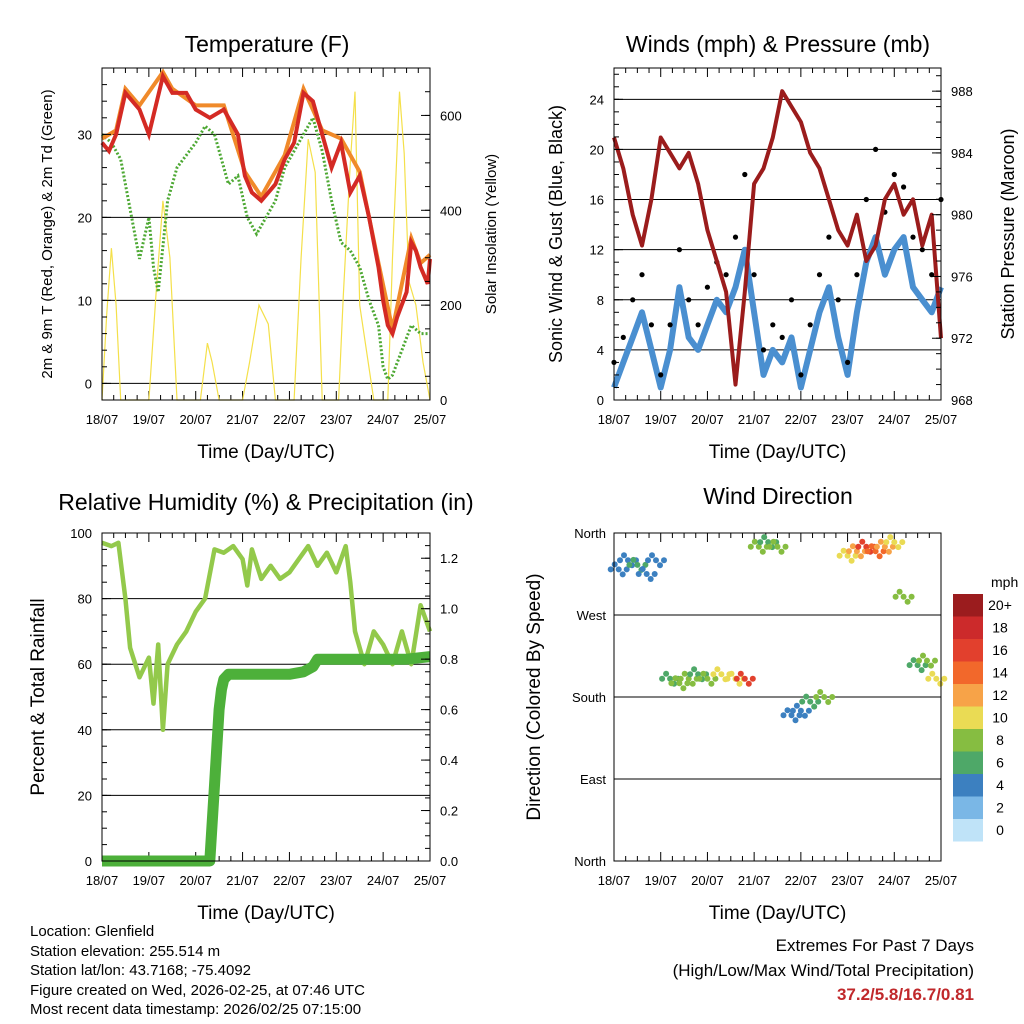  Describe the element at coordinates (125, 951) in the screenshot. I see `elevation-text: Station elevation: 255.514 m` at that location.